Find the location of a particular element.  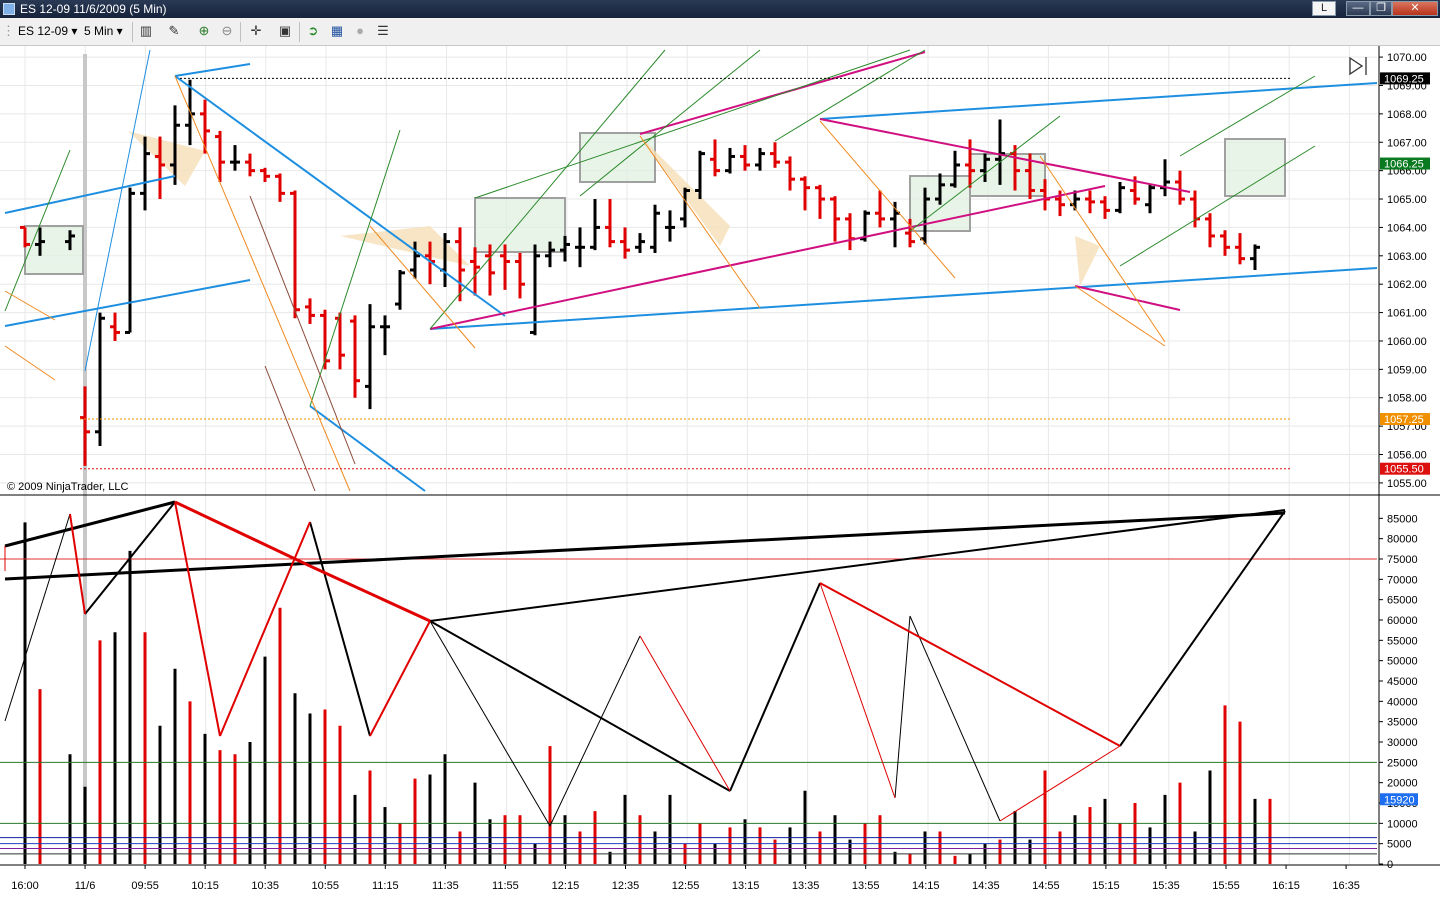

time-axis-label: 11:55 is located at coordinates (505, 886).